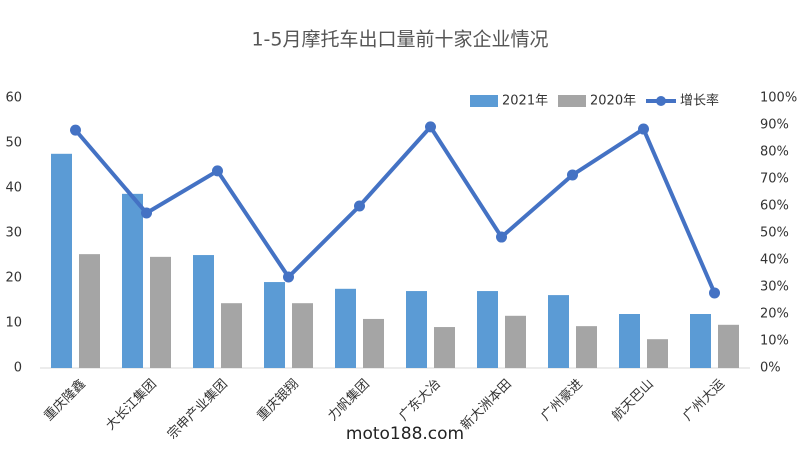 The image size is (800, 457). Describe the element at coordinates (13, 98) in the screenshot. I see `y-tick-label: 60` at that location.